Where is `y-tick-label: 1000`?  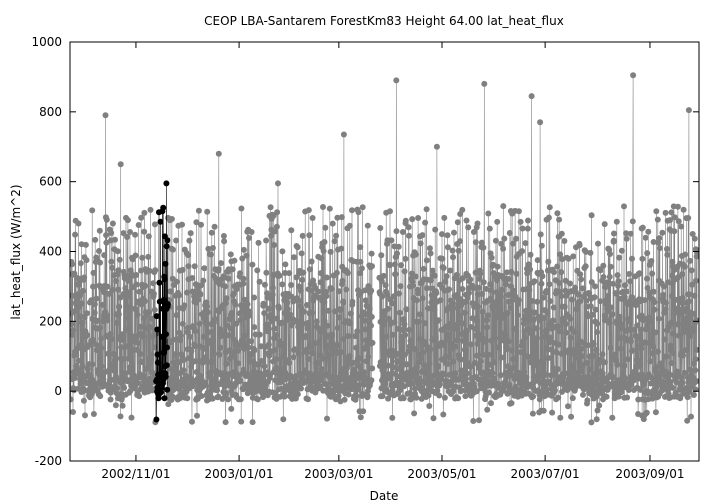 y-tick-label: 1000 is located at coordinates (46, 42).